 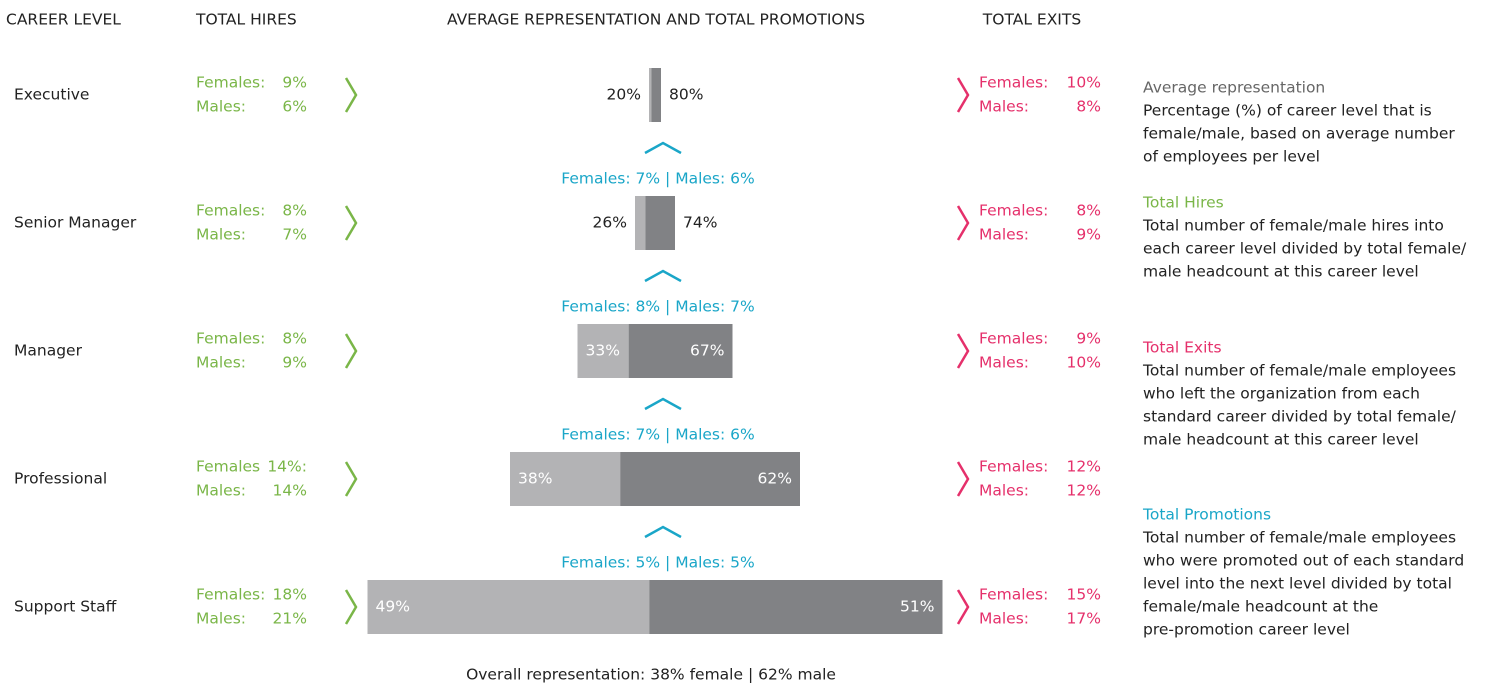 I want to click on legend-title: Average representation, so click(x=1234, y=88).